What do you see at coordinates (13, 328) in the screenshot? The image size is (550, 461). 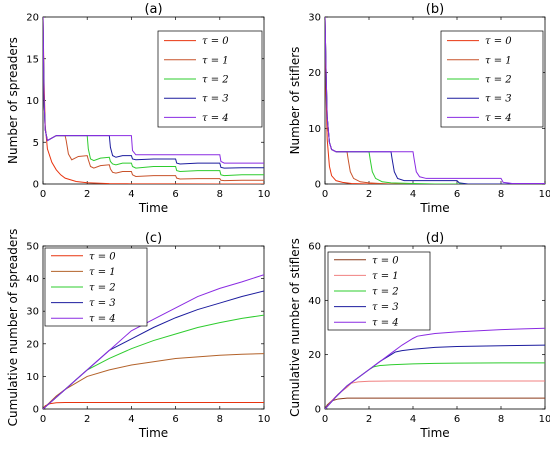 I see `y-axis-label: Cumulative number of spreaders` at bounding box center [13, 328].